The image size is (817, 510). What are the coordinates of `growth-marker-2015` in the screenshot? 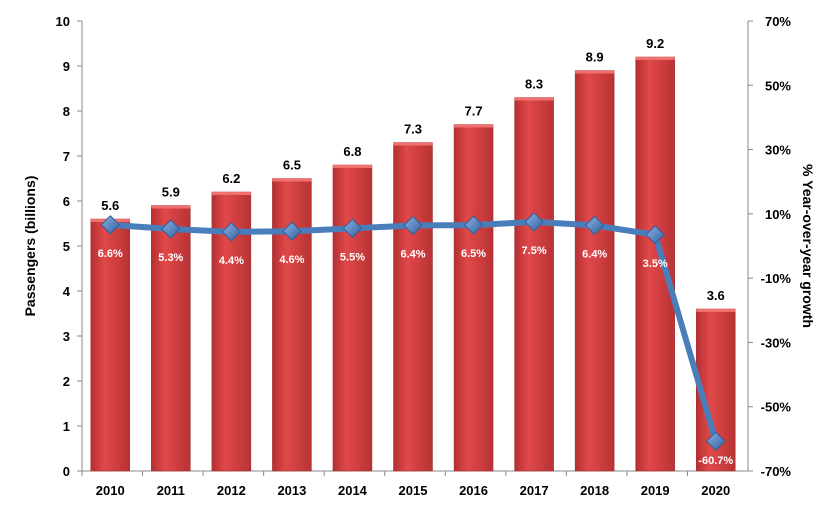 It's located at (413, 225).